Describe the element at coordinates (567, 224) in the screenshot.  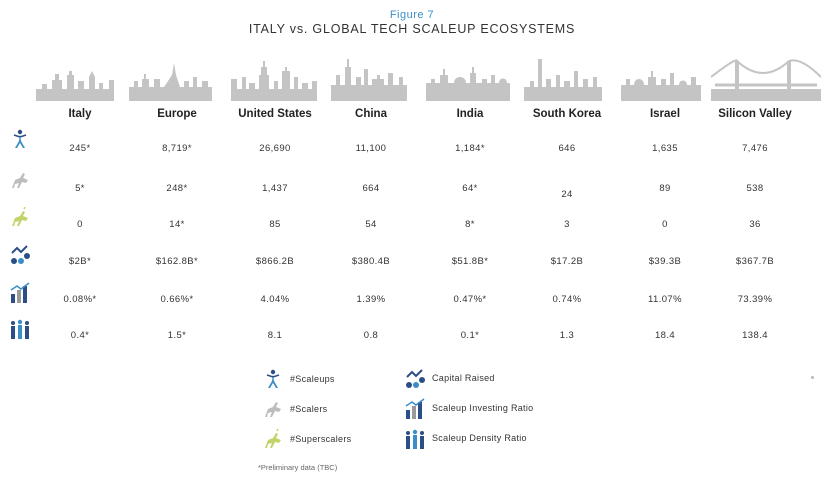
I see `table-cell: 3` at that location.